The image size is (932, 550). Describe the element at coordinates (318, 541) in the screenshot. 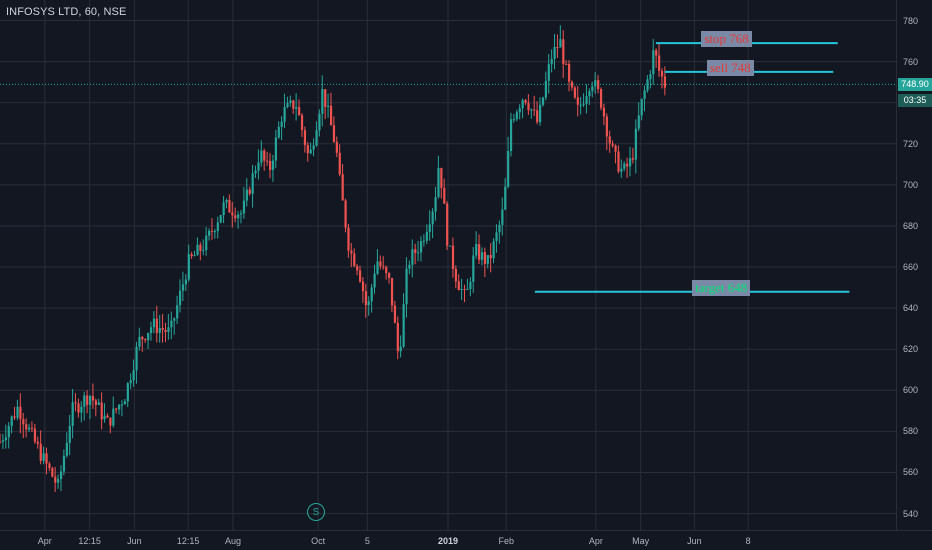

I see `time-tick-label: Oct` at that location.